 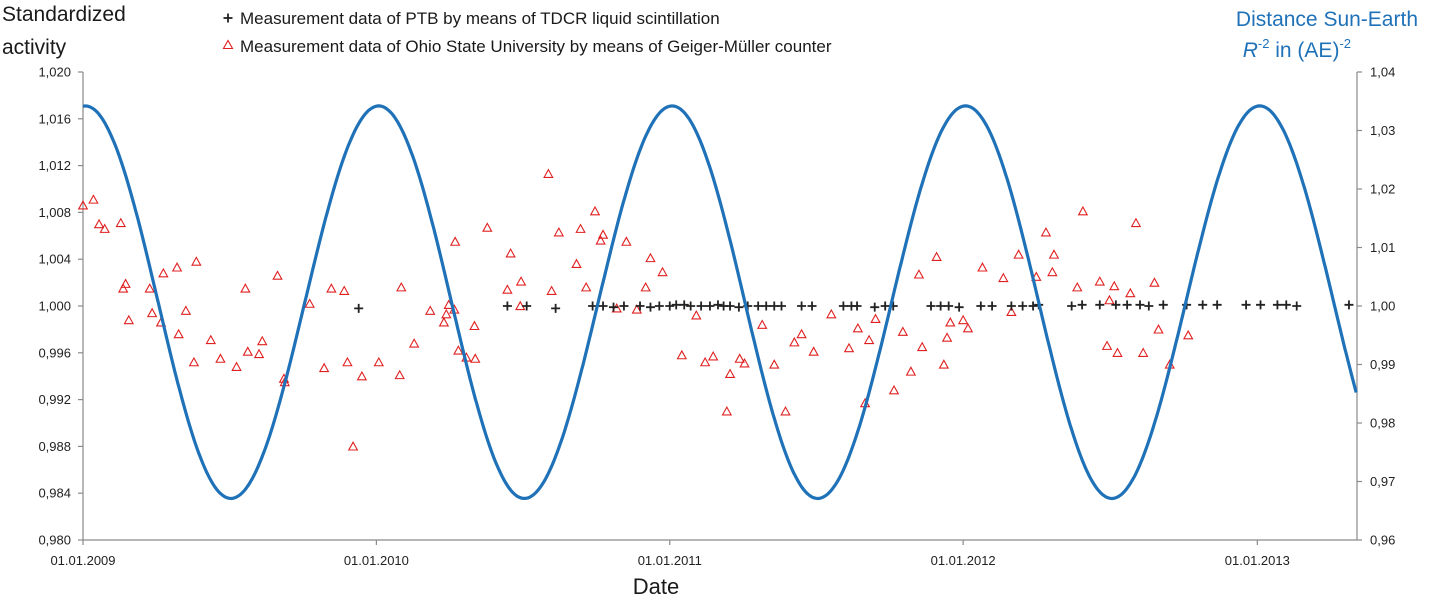 What do you see at coordinates (1382, 423) in the screenshot?
I see `y2-tick-label: 0,98` at bounding box center [1382, 423].